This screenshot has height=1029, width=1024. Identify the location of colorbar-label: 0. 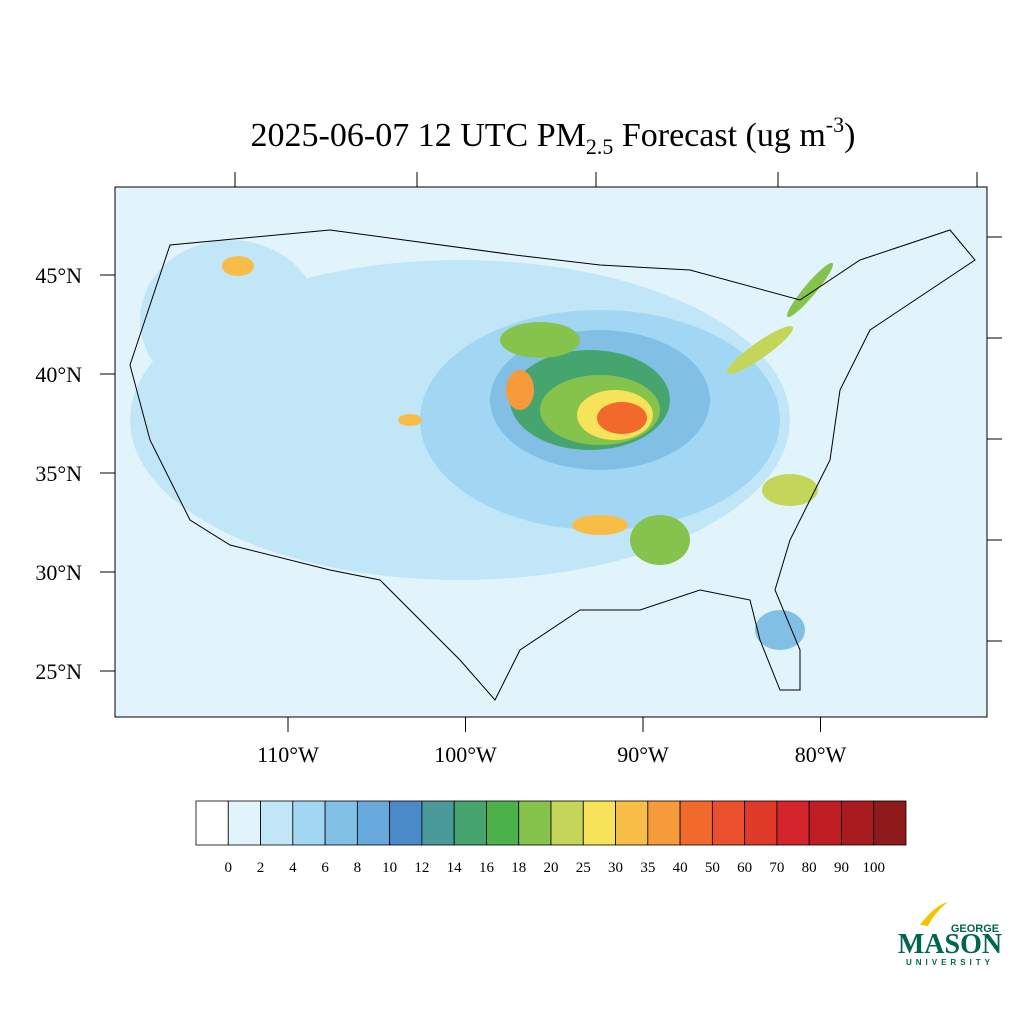
(229, 868).